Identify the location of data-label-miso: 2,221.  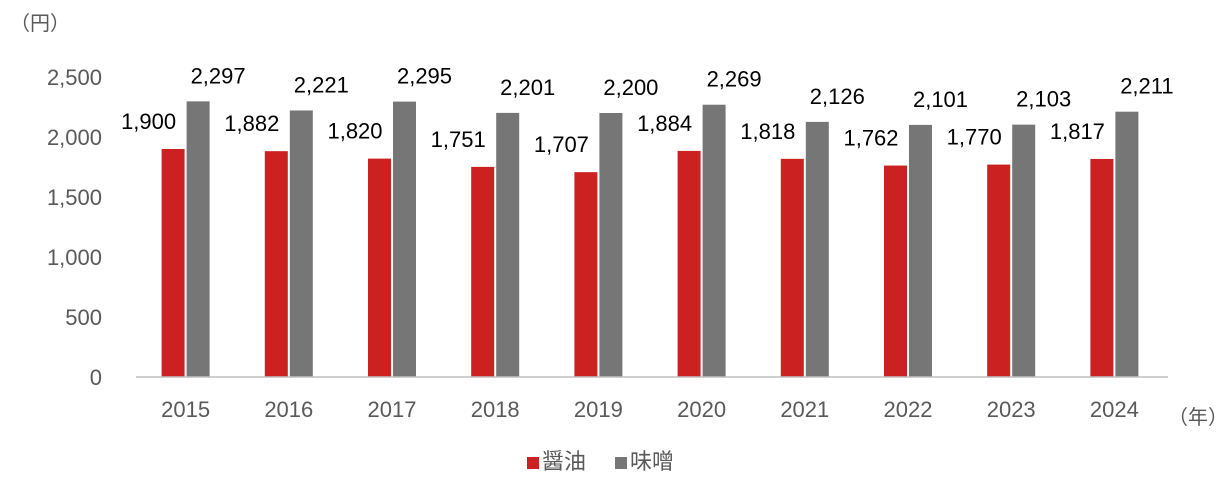
(321, 84).